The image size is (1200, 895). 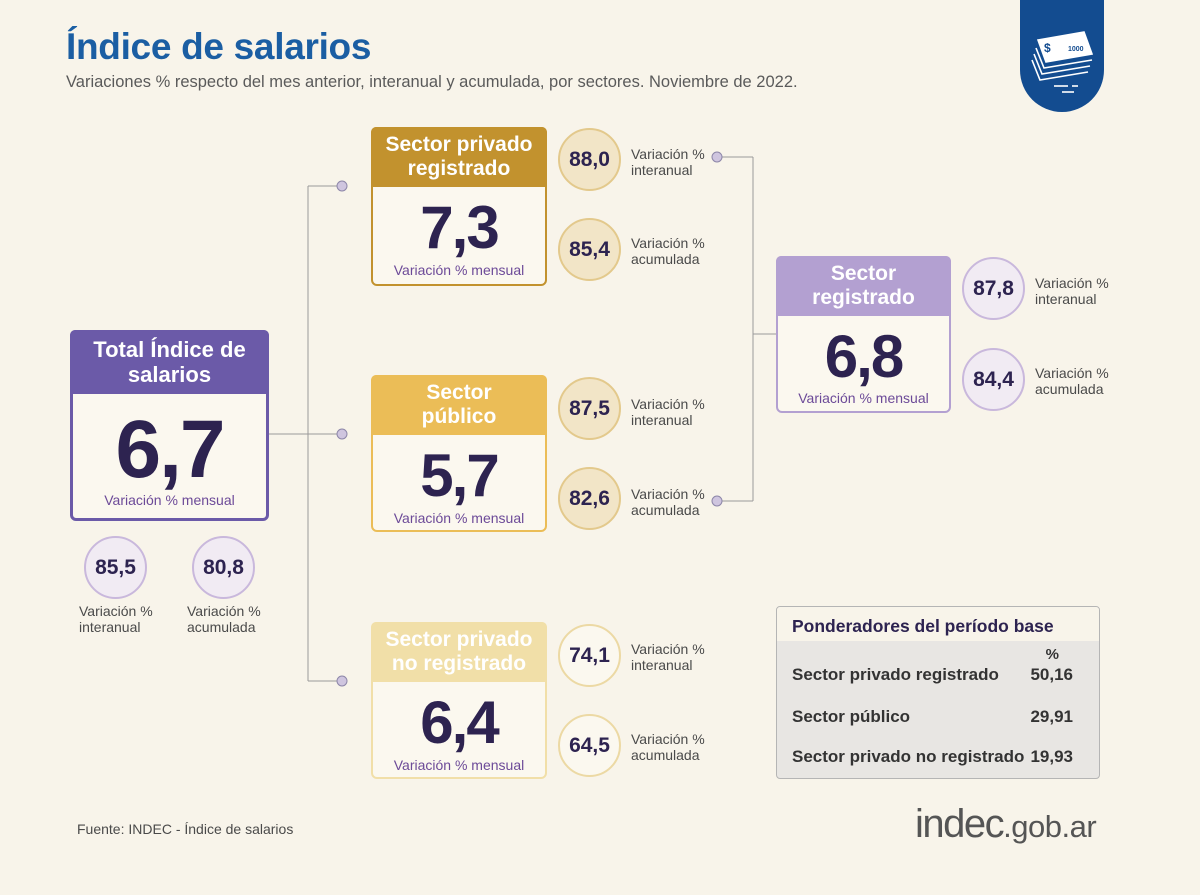 What do you see at coordinates (1050, 826) in the screenshot?
I see `logo-suffix: .gob.ar` at bounding box center [1050, 826].